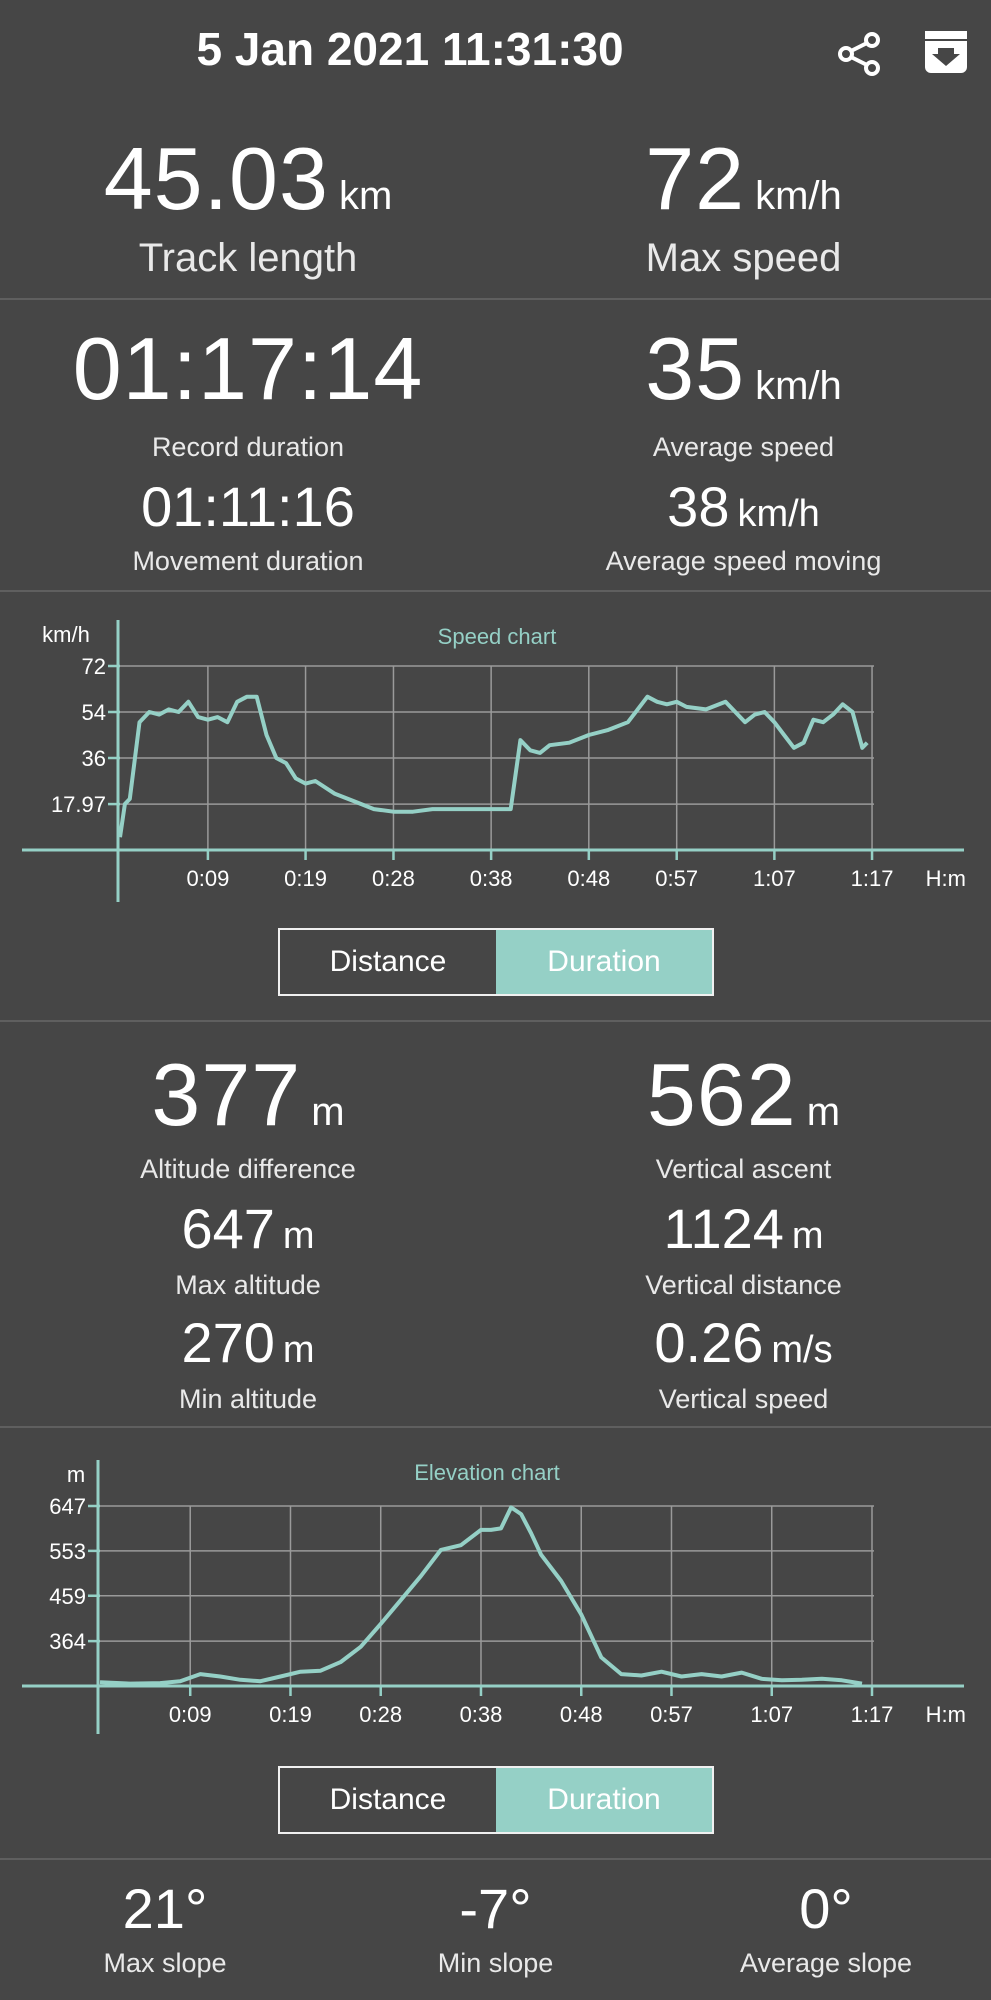 Image resolution: width=991 pixels, height=2000 pixels. I want to click on min-altitude-stat: 270 m, so click(248, 1342).